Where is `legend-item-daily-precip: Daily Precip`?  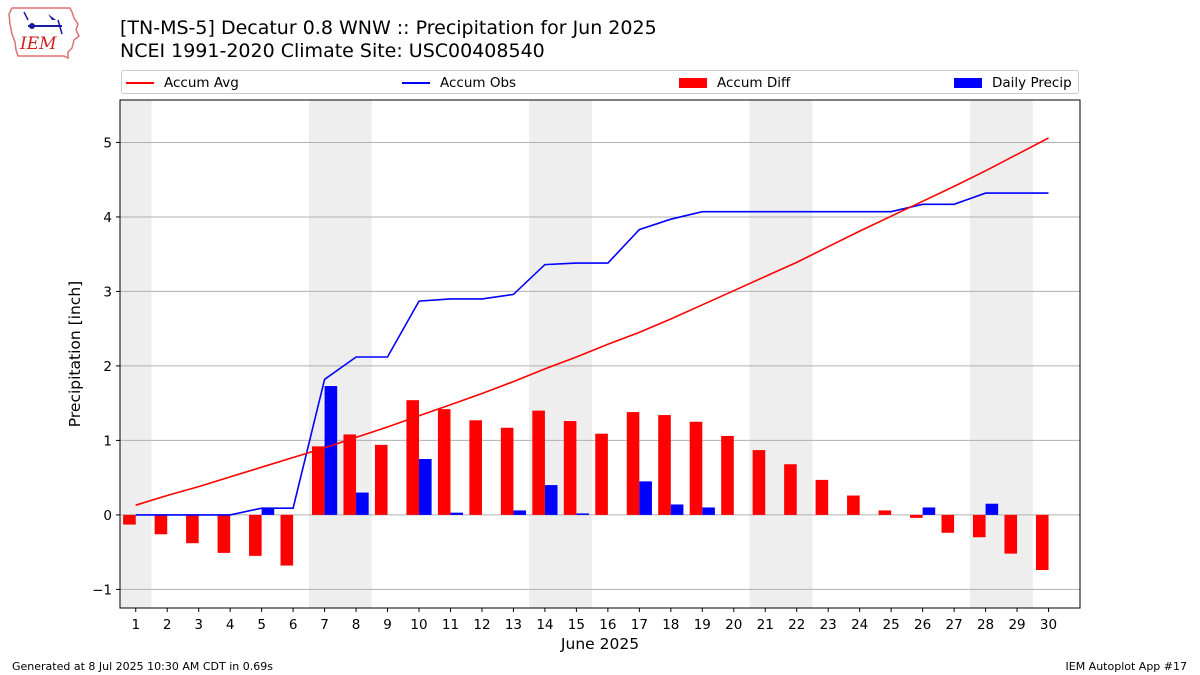 legend-item-daily-precip: Daily Precip is located at coordinates (1013, 83).